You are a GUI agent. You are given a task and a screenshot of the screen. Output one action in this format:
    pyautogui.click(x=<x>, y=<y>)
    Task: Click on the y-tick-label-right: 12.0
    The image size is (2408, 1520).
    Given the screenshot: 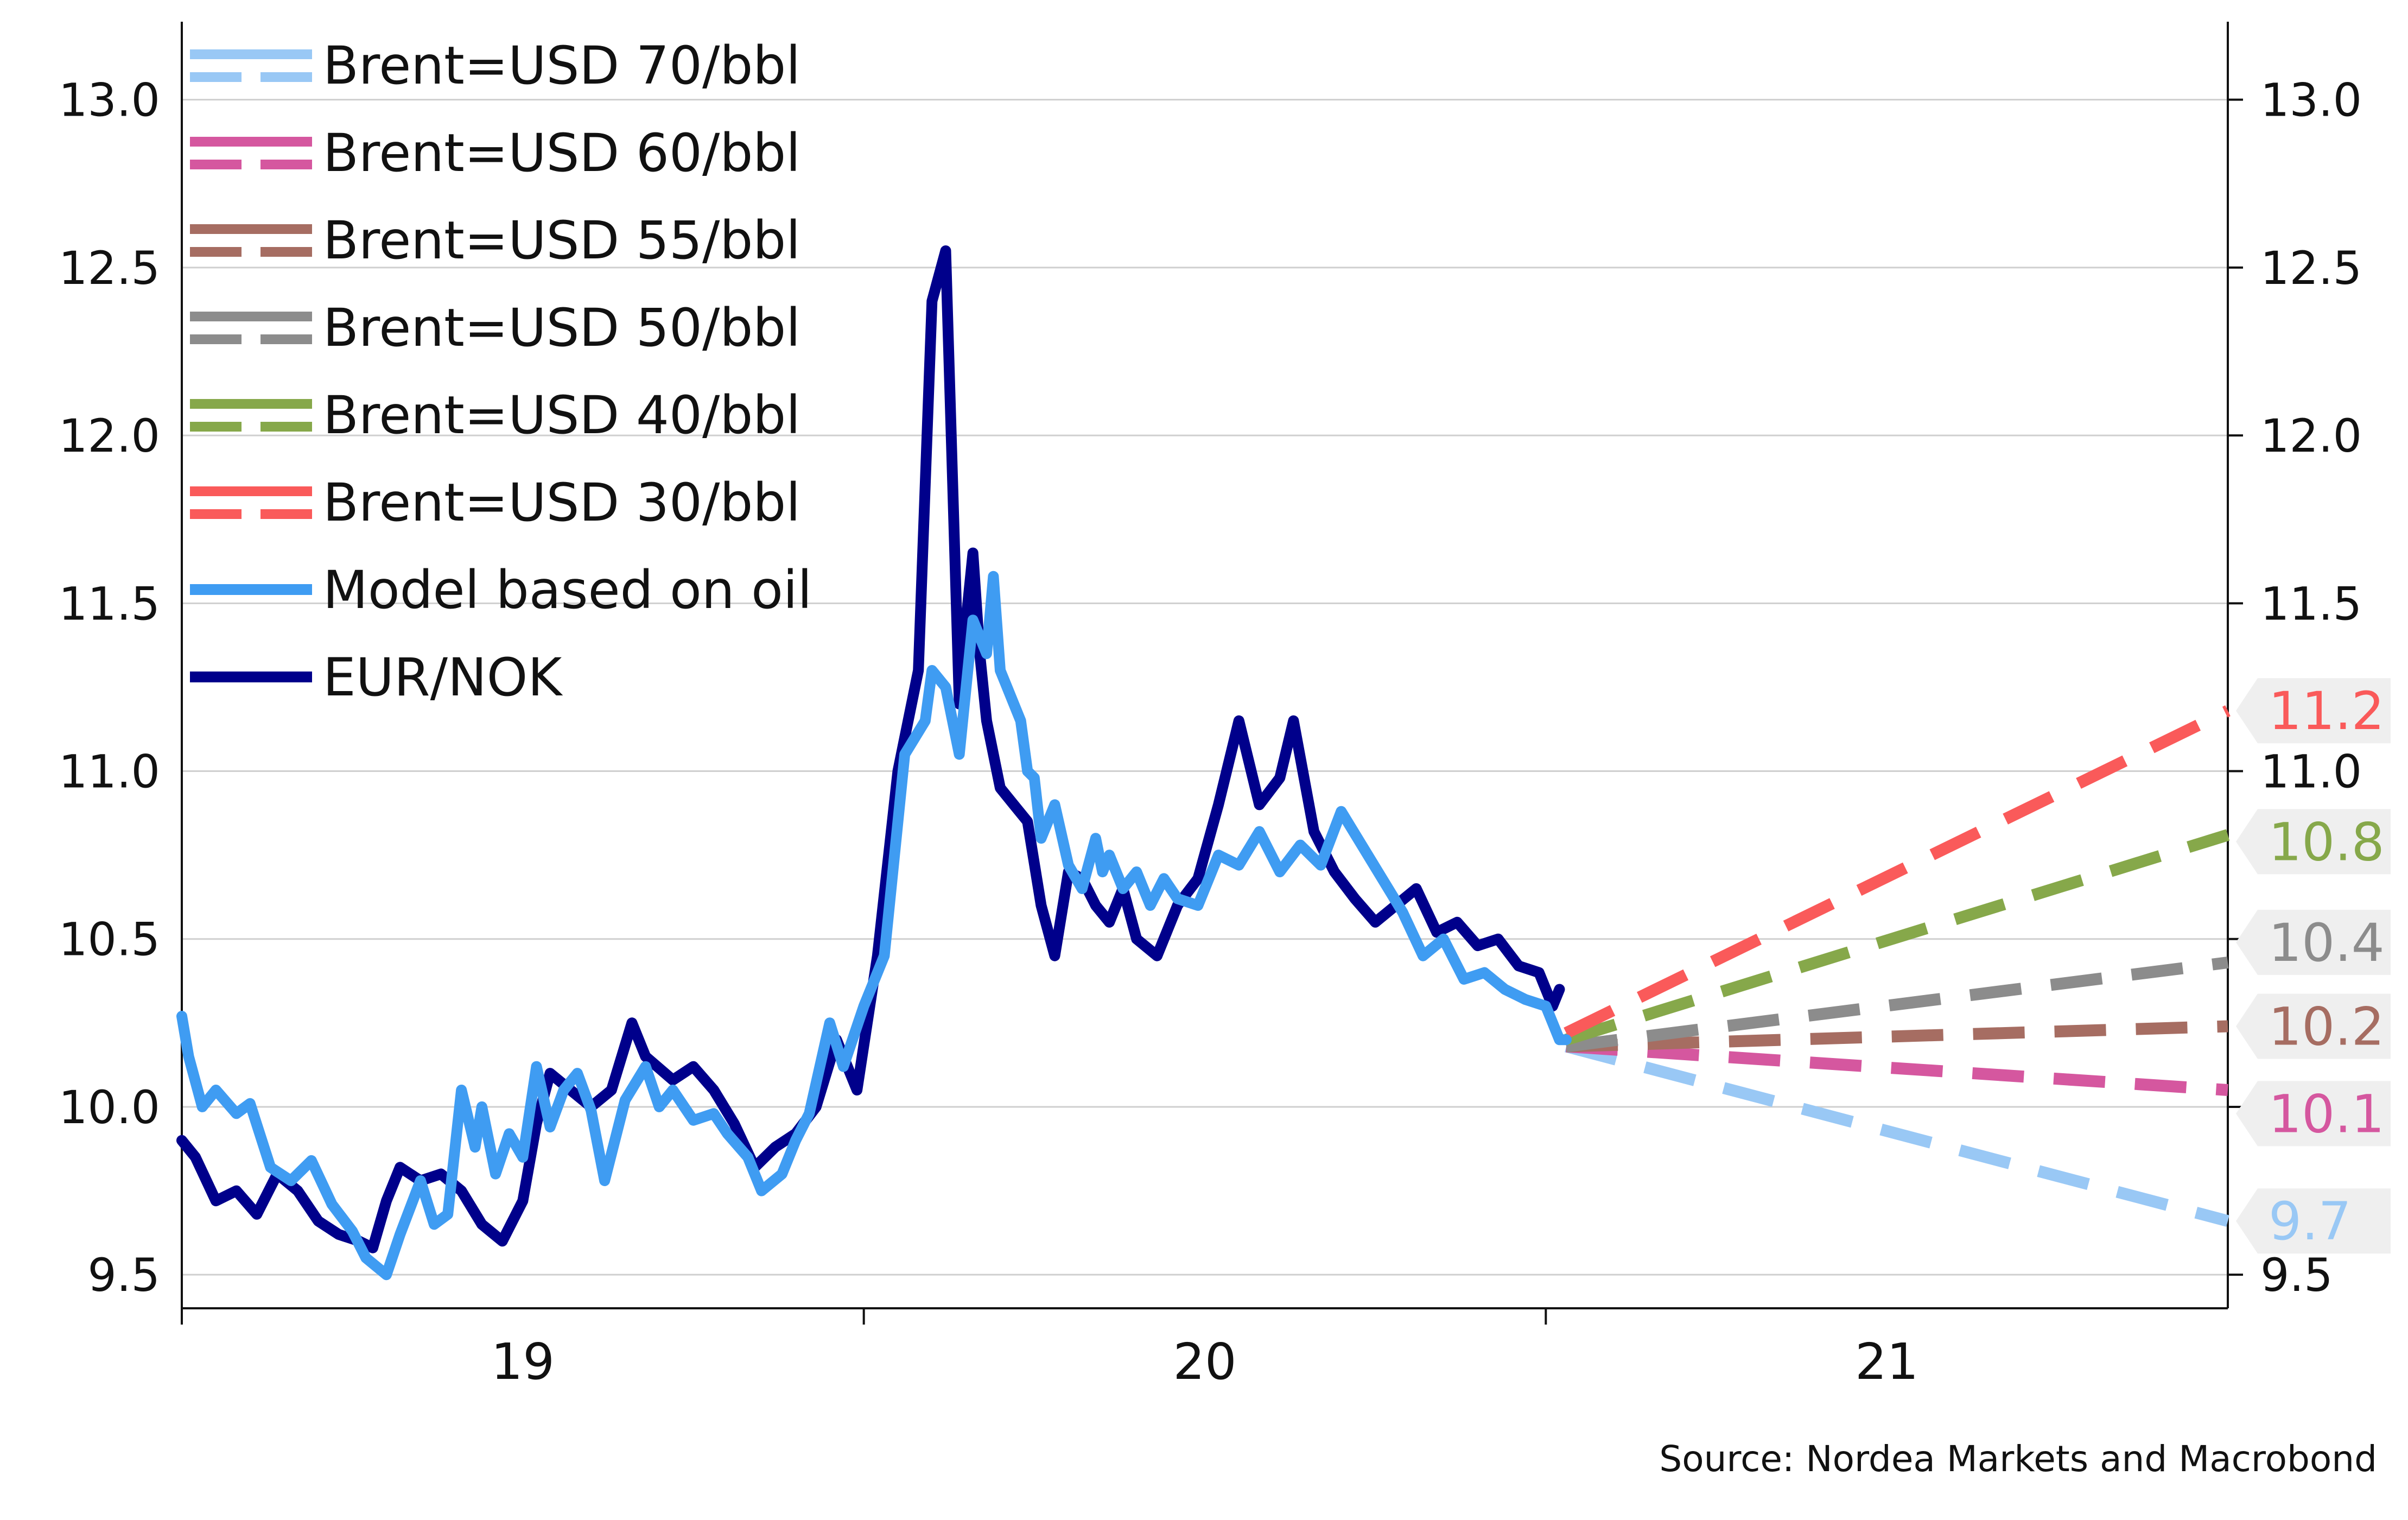 What is the action you would take?
    pyautogui.click(x=2311, y=436)
    